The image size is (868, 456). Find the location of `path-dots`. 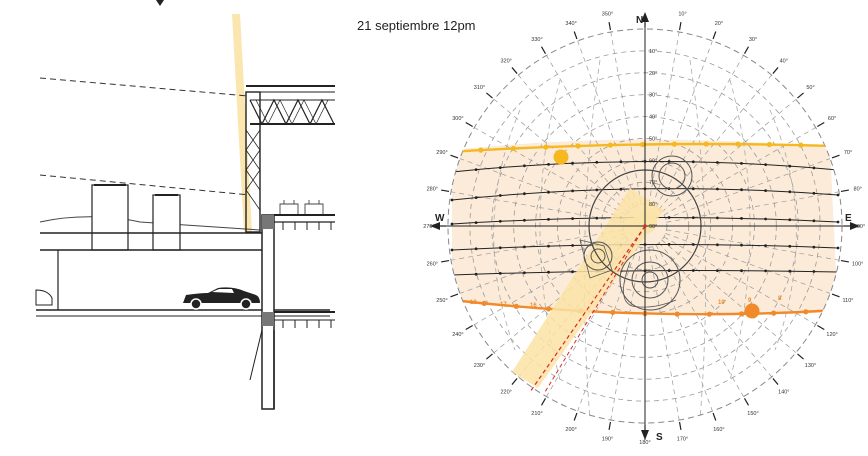

path-dots is located at coordinates (643, 229).